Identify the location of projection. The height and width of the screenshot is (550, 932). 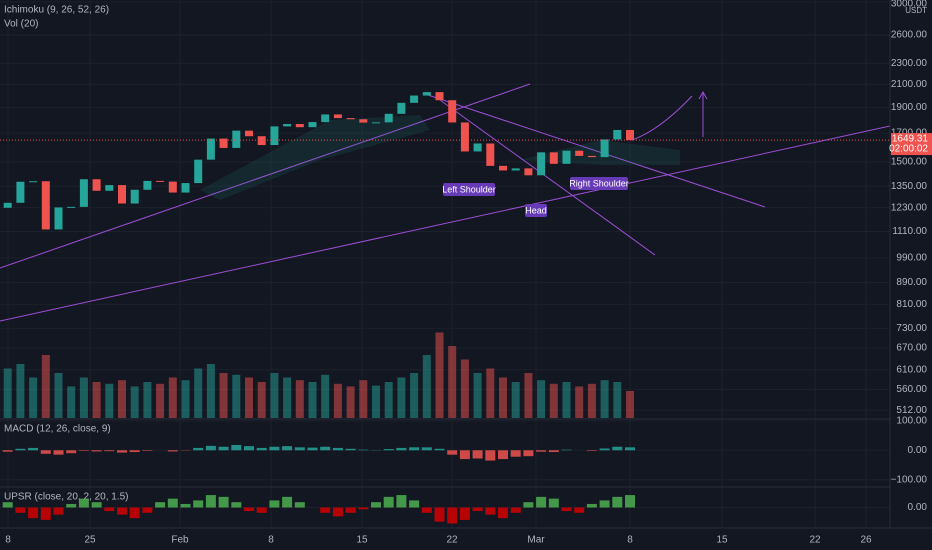
(662, 118).